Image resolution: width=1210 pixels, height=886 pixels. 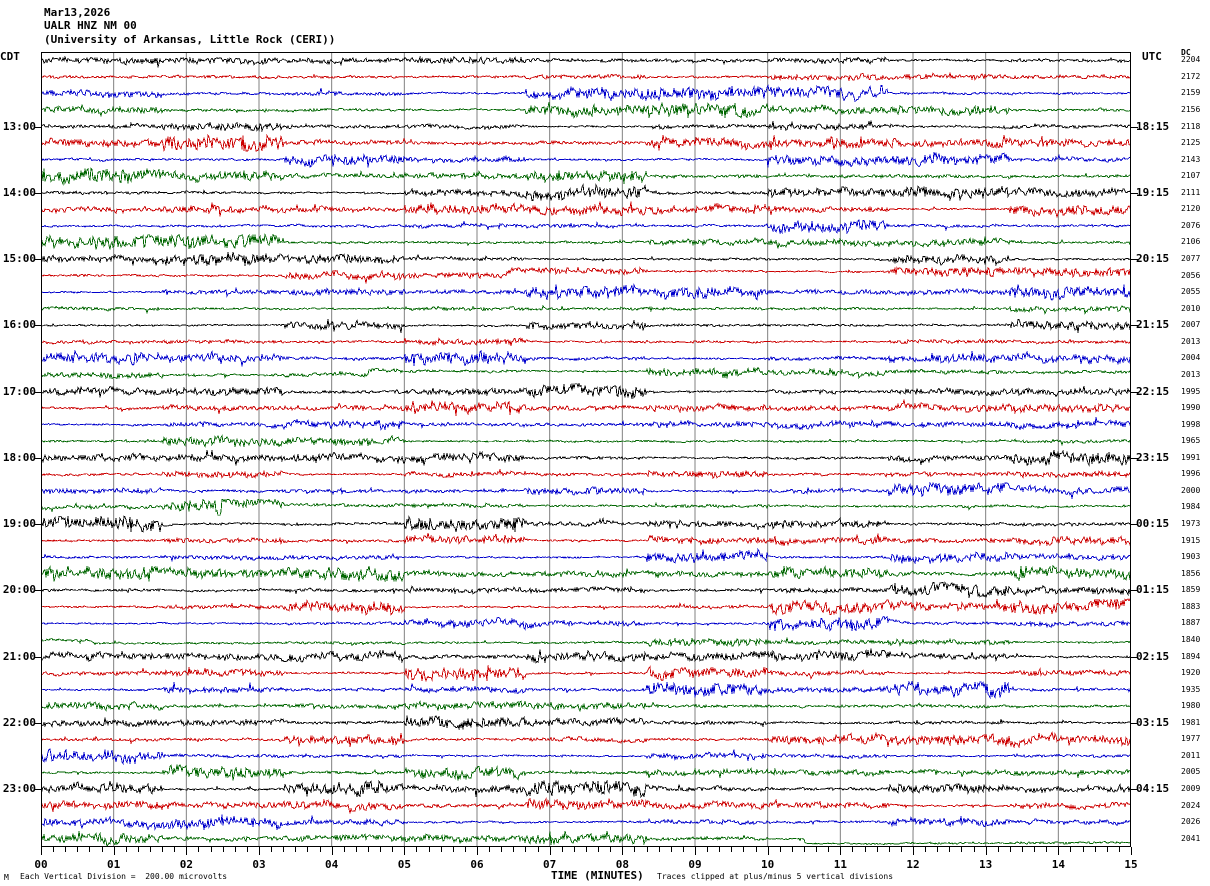 What do you see at coordinates (19, 656) in the screenshot?
I see `left-hour-tick: 21:00` at bounding box center [19, 656].